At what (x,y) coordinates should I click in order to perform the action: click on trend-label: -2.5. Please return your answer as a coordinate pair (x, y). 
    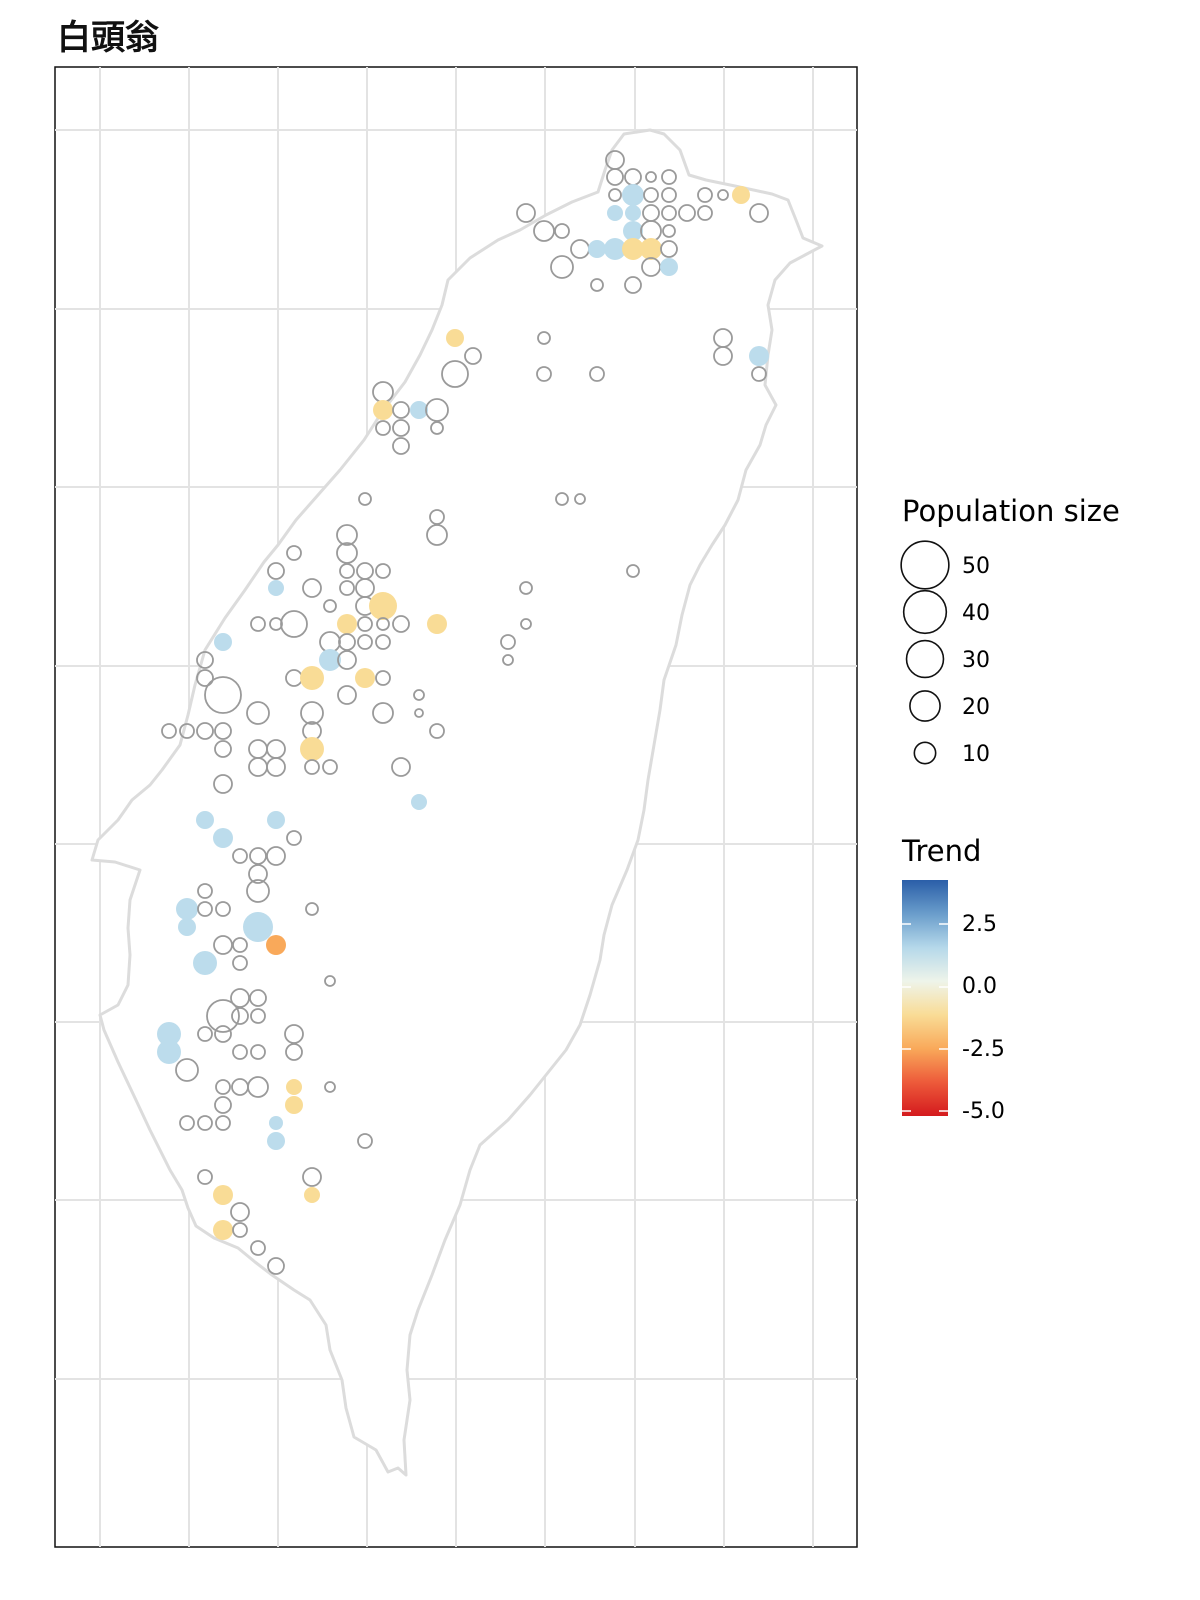
    Looking at the image, I should click on (983, 1049).